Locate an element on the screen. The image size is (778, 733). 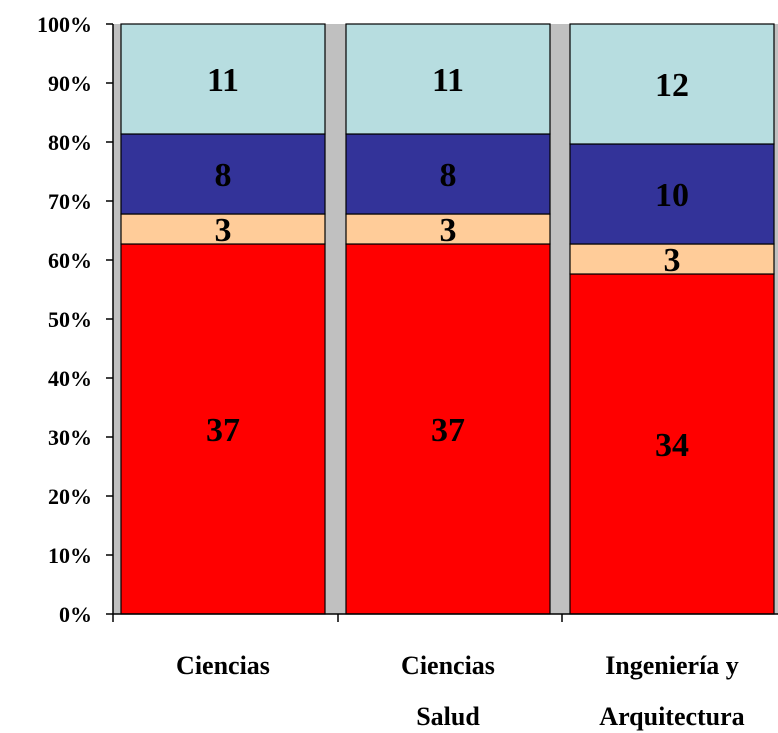
y-tick-label: 30% is located at coordinates (70, 437).